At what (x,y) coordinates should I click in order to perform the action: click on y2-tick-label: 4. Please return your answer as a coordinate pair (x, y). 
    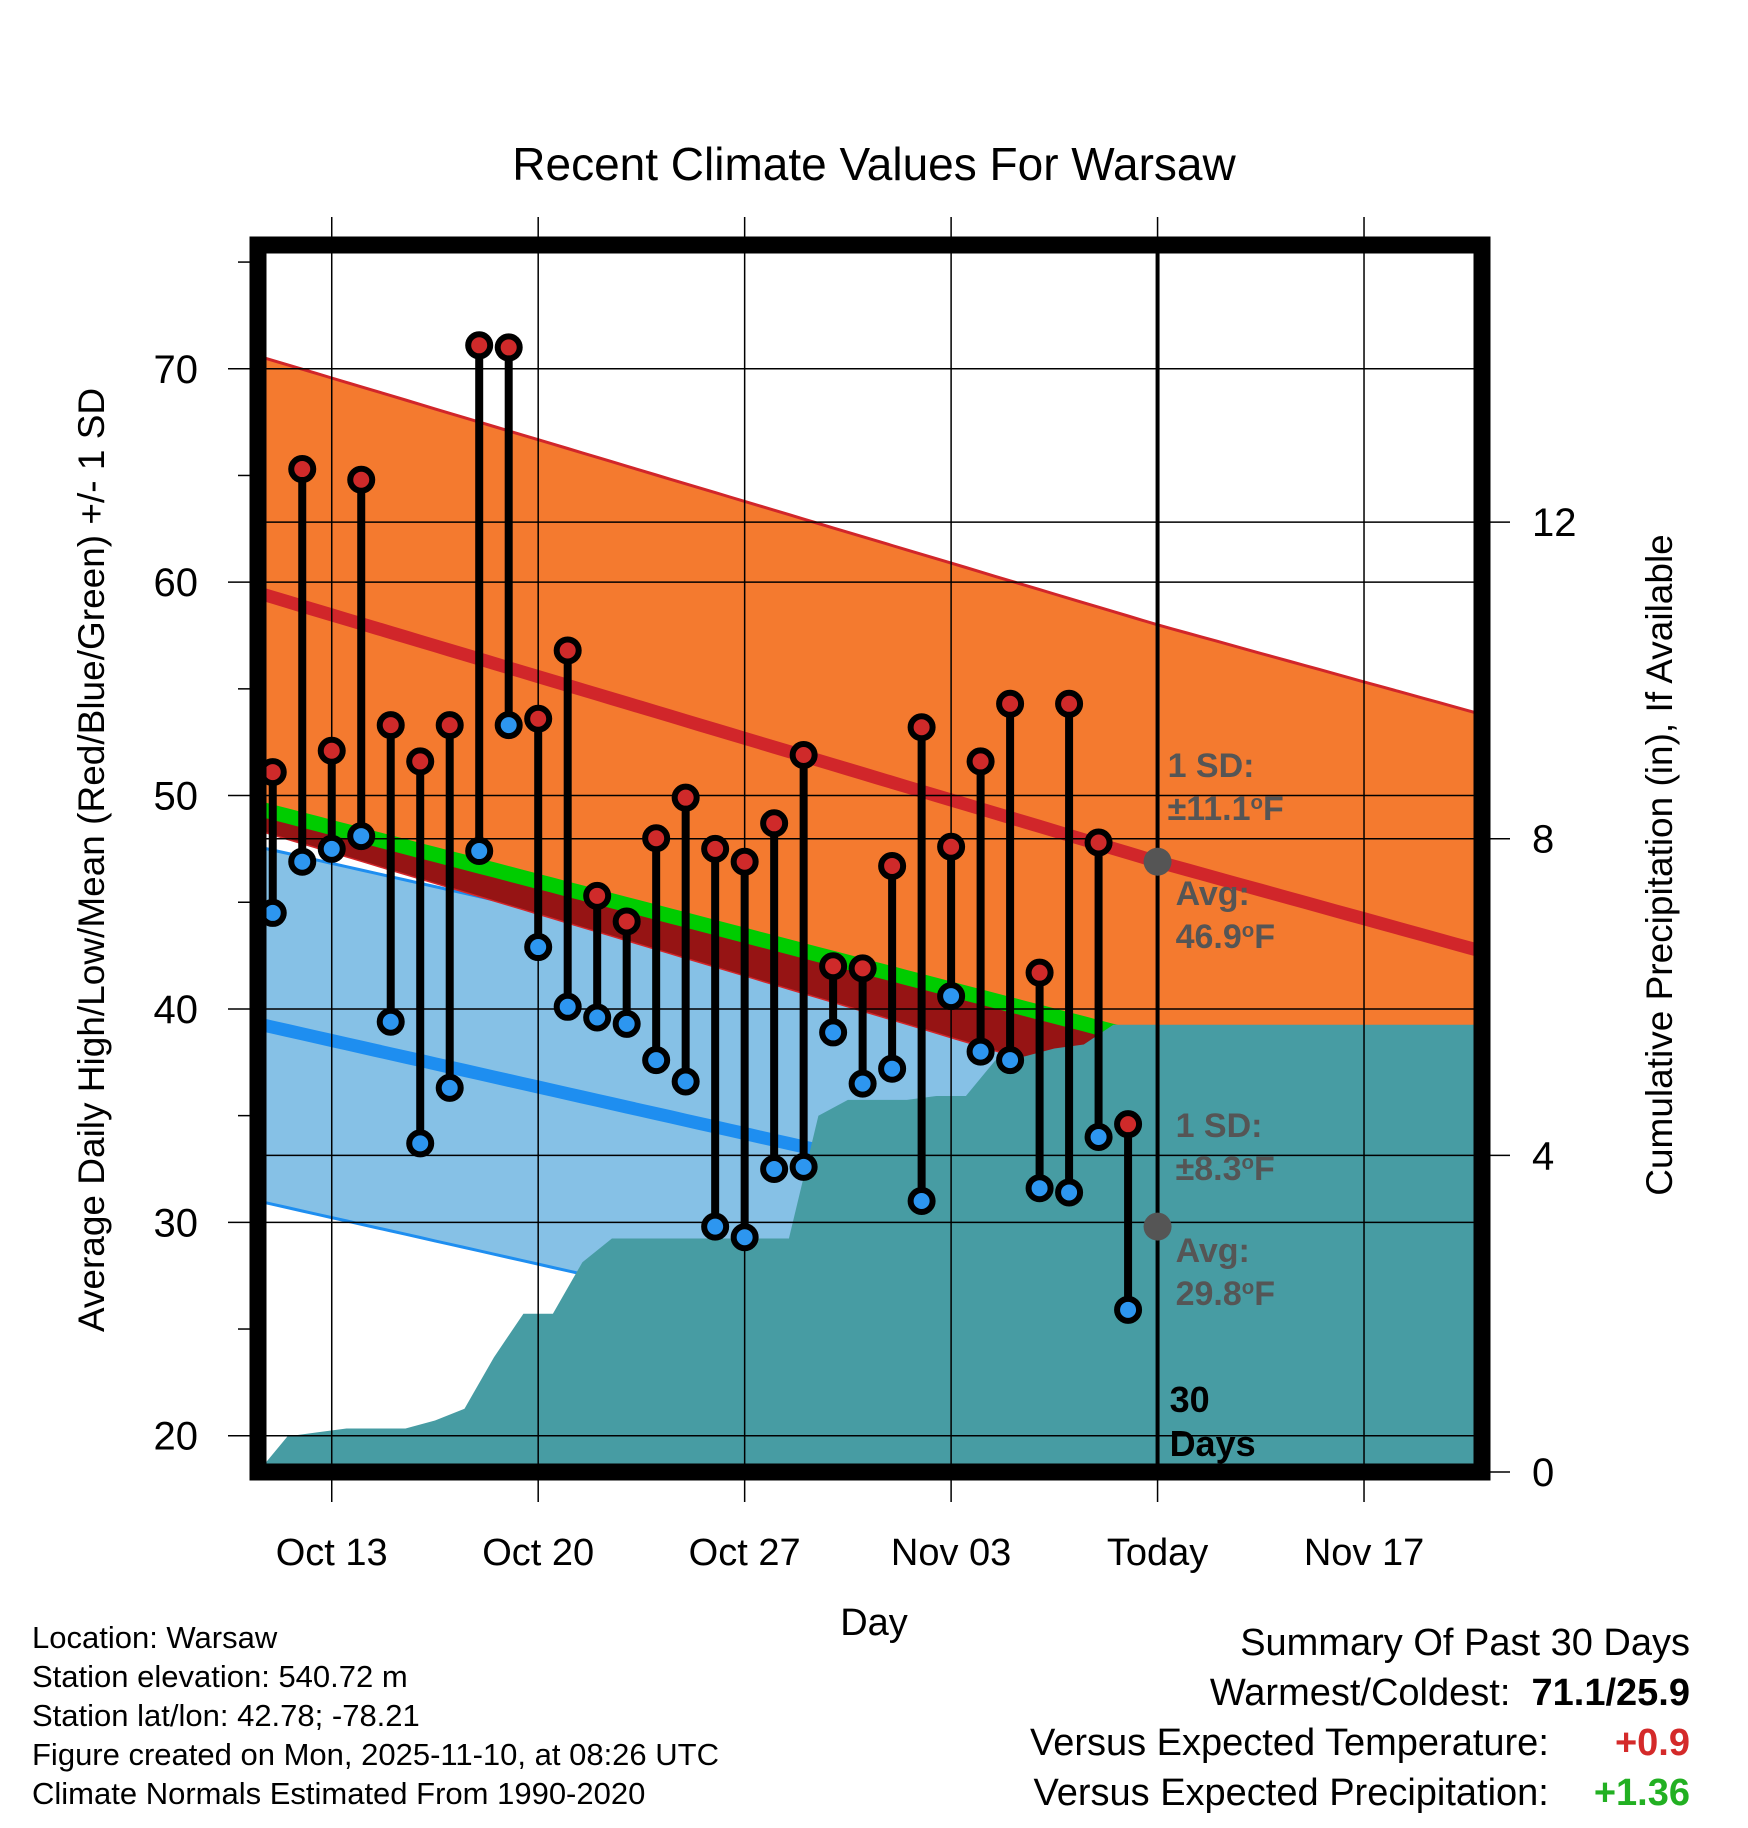
    Looking at the image, I should click on (1543, 1156).